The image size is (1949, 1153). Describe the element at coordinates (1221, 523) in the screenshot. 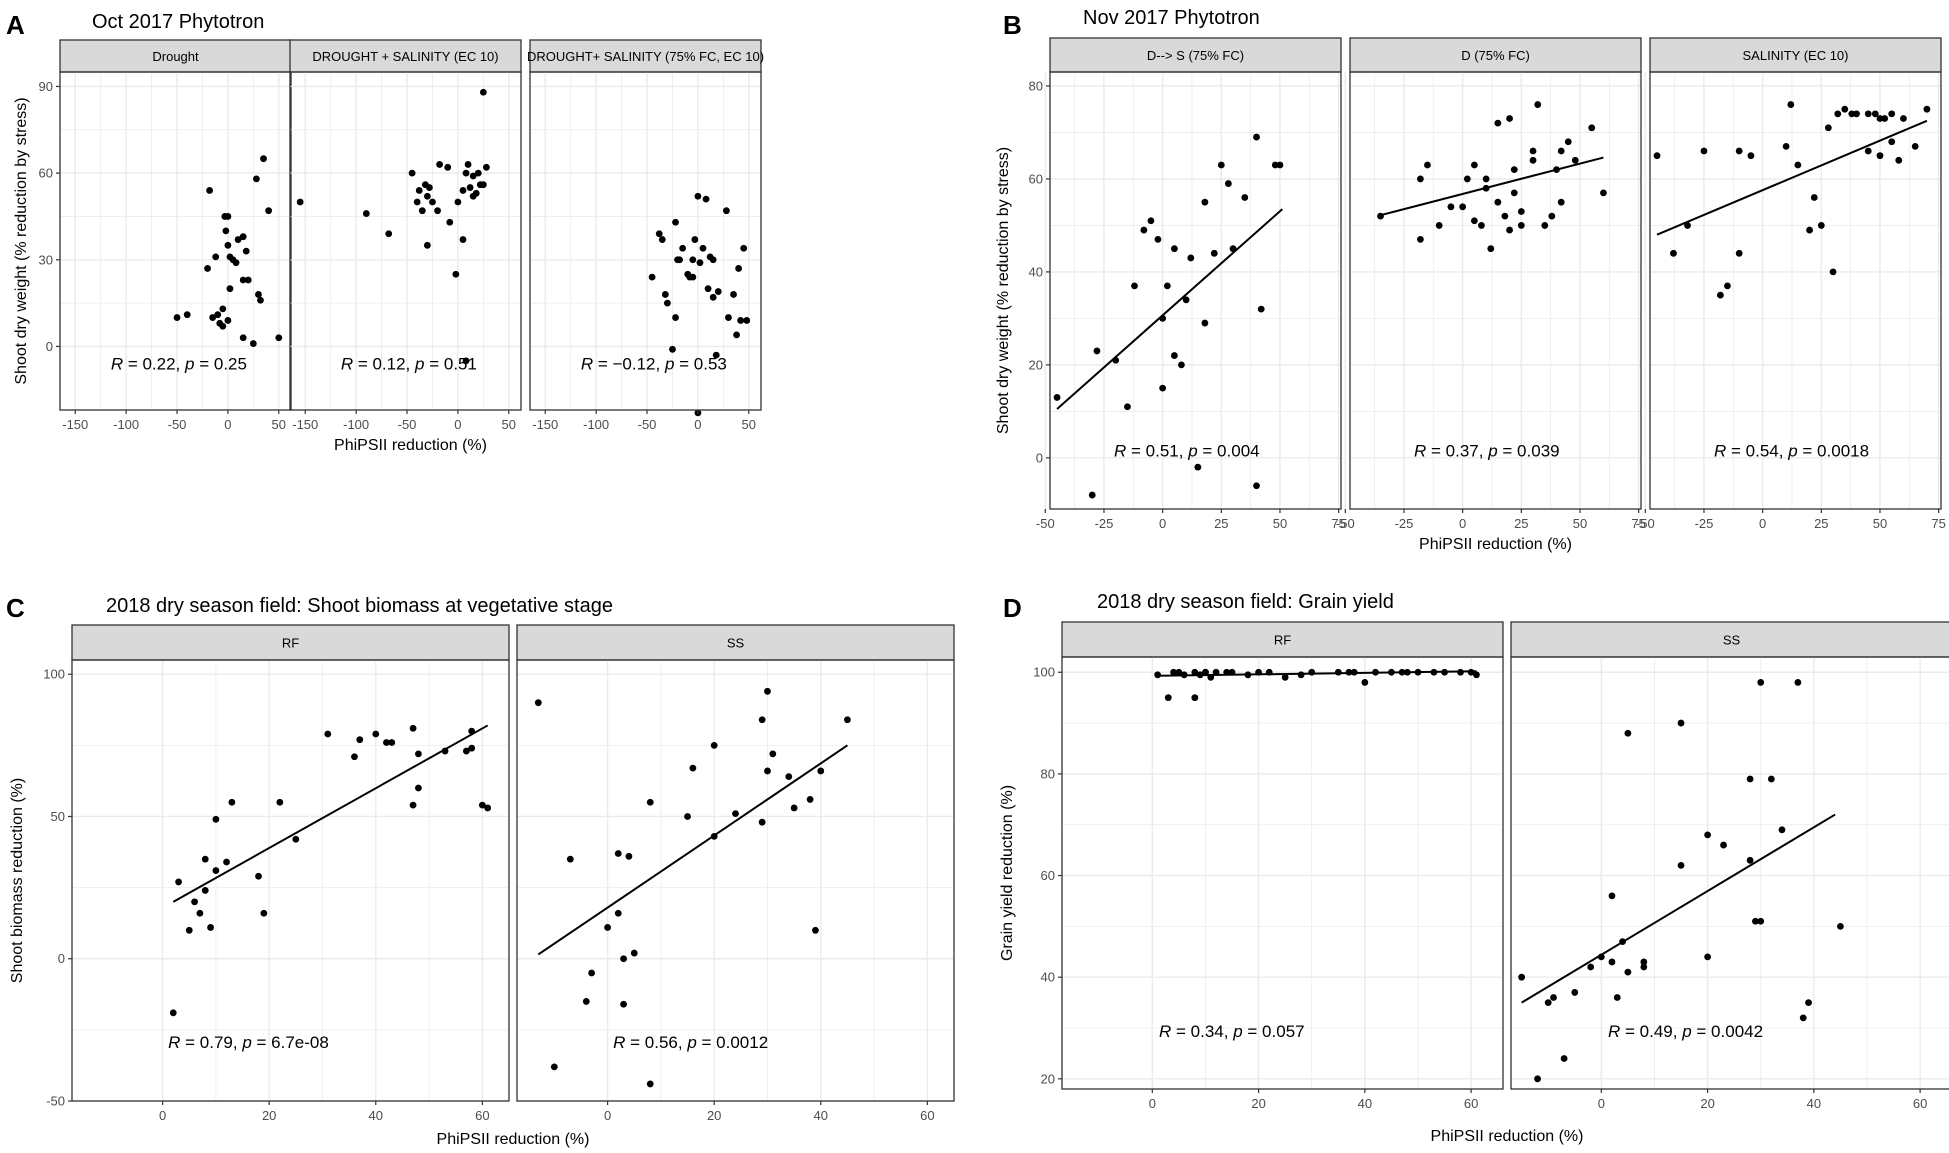

I see `x-tick-label: 25` at that location.